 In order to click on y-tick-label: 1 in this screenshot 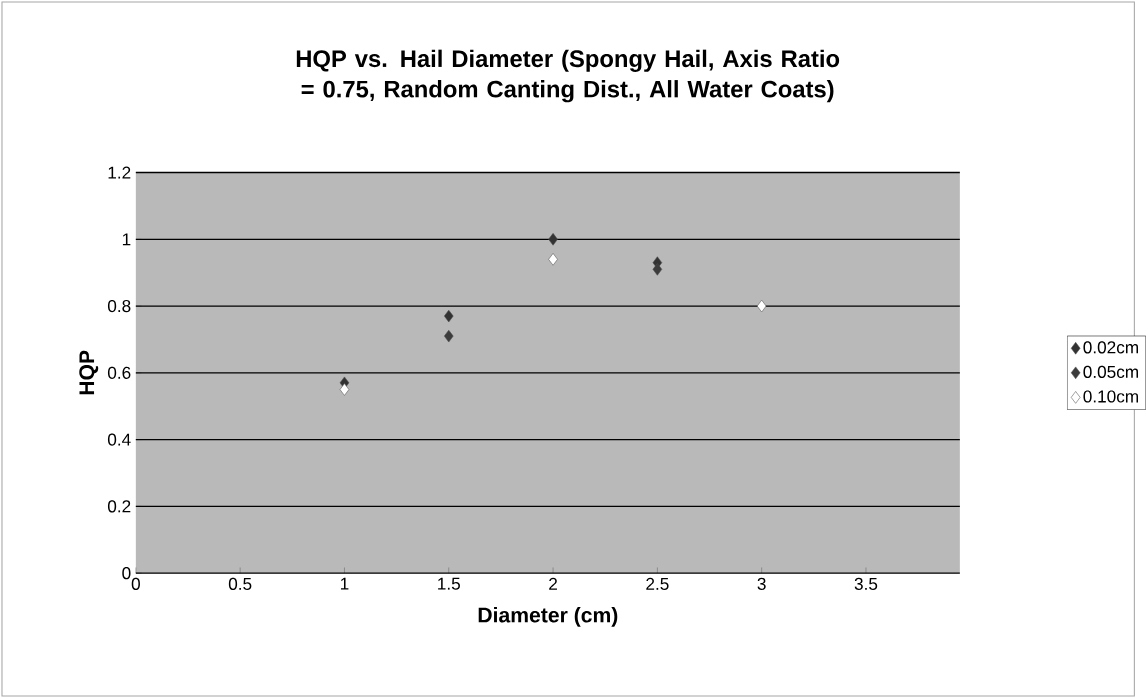, I will do `click(126, 239)`.